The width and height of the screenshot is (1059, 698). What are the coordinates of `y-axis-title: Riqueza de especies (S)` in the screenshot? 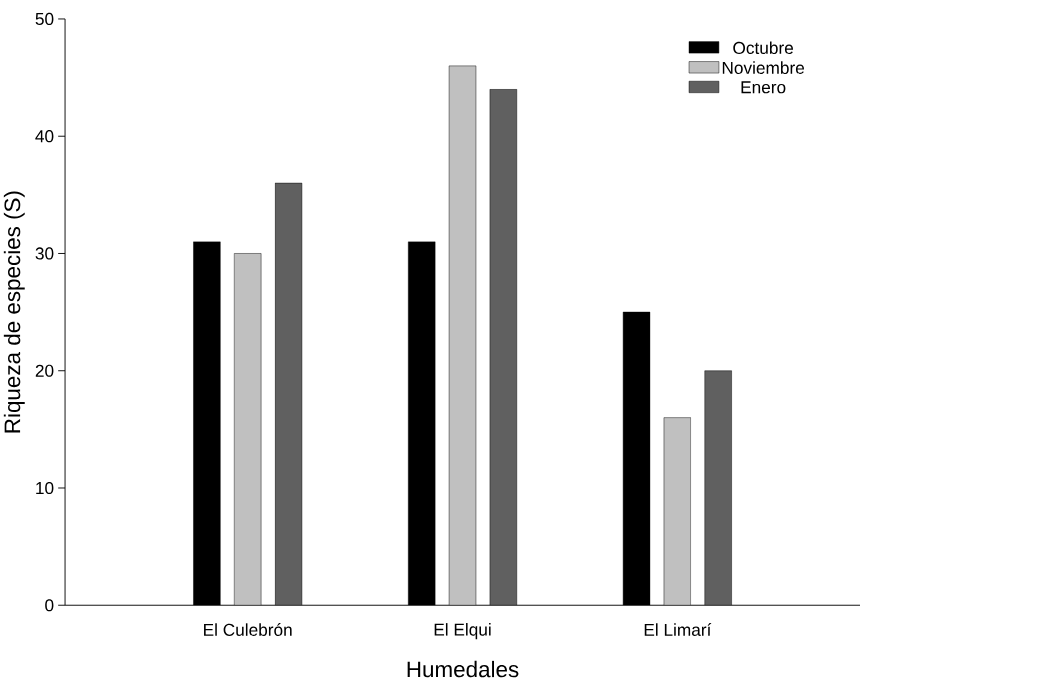 It's located at (14, 312).